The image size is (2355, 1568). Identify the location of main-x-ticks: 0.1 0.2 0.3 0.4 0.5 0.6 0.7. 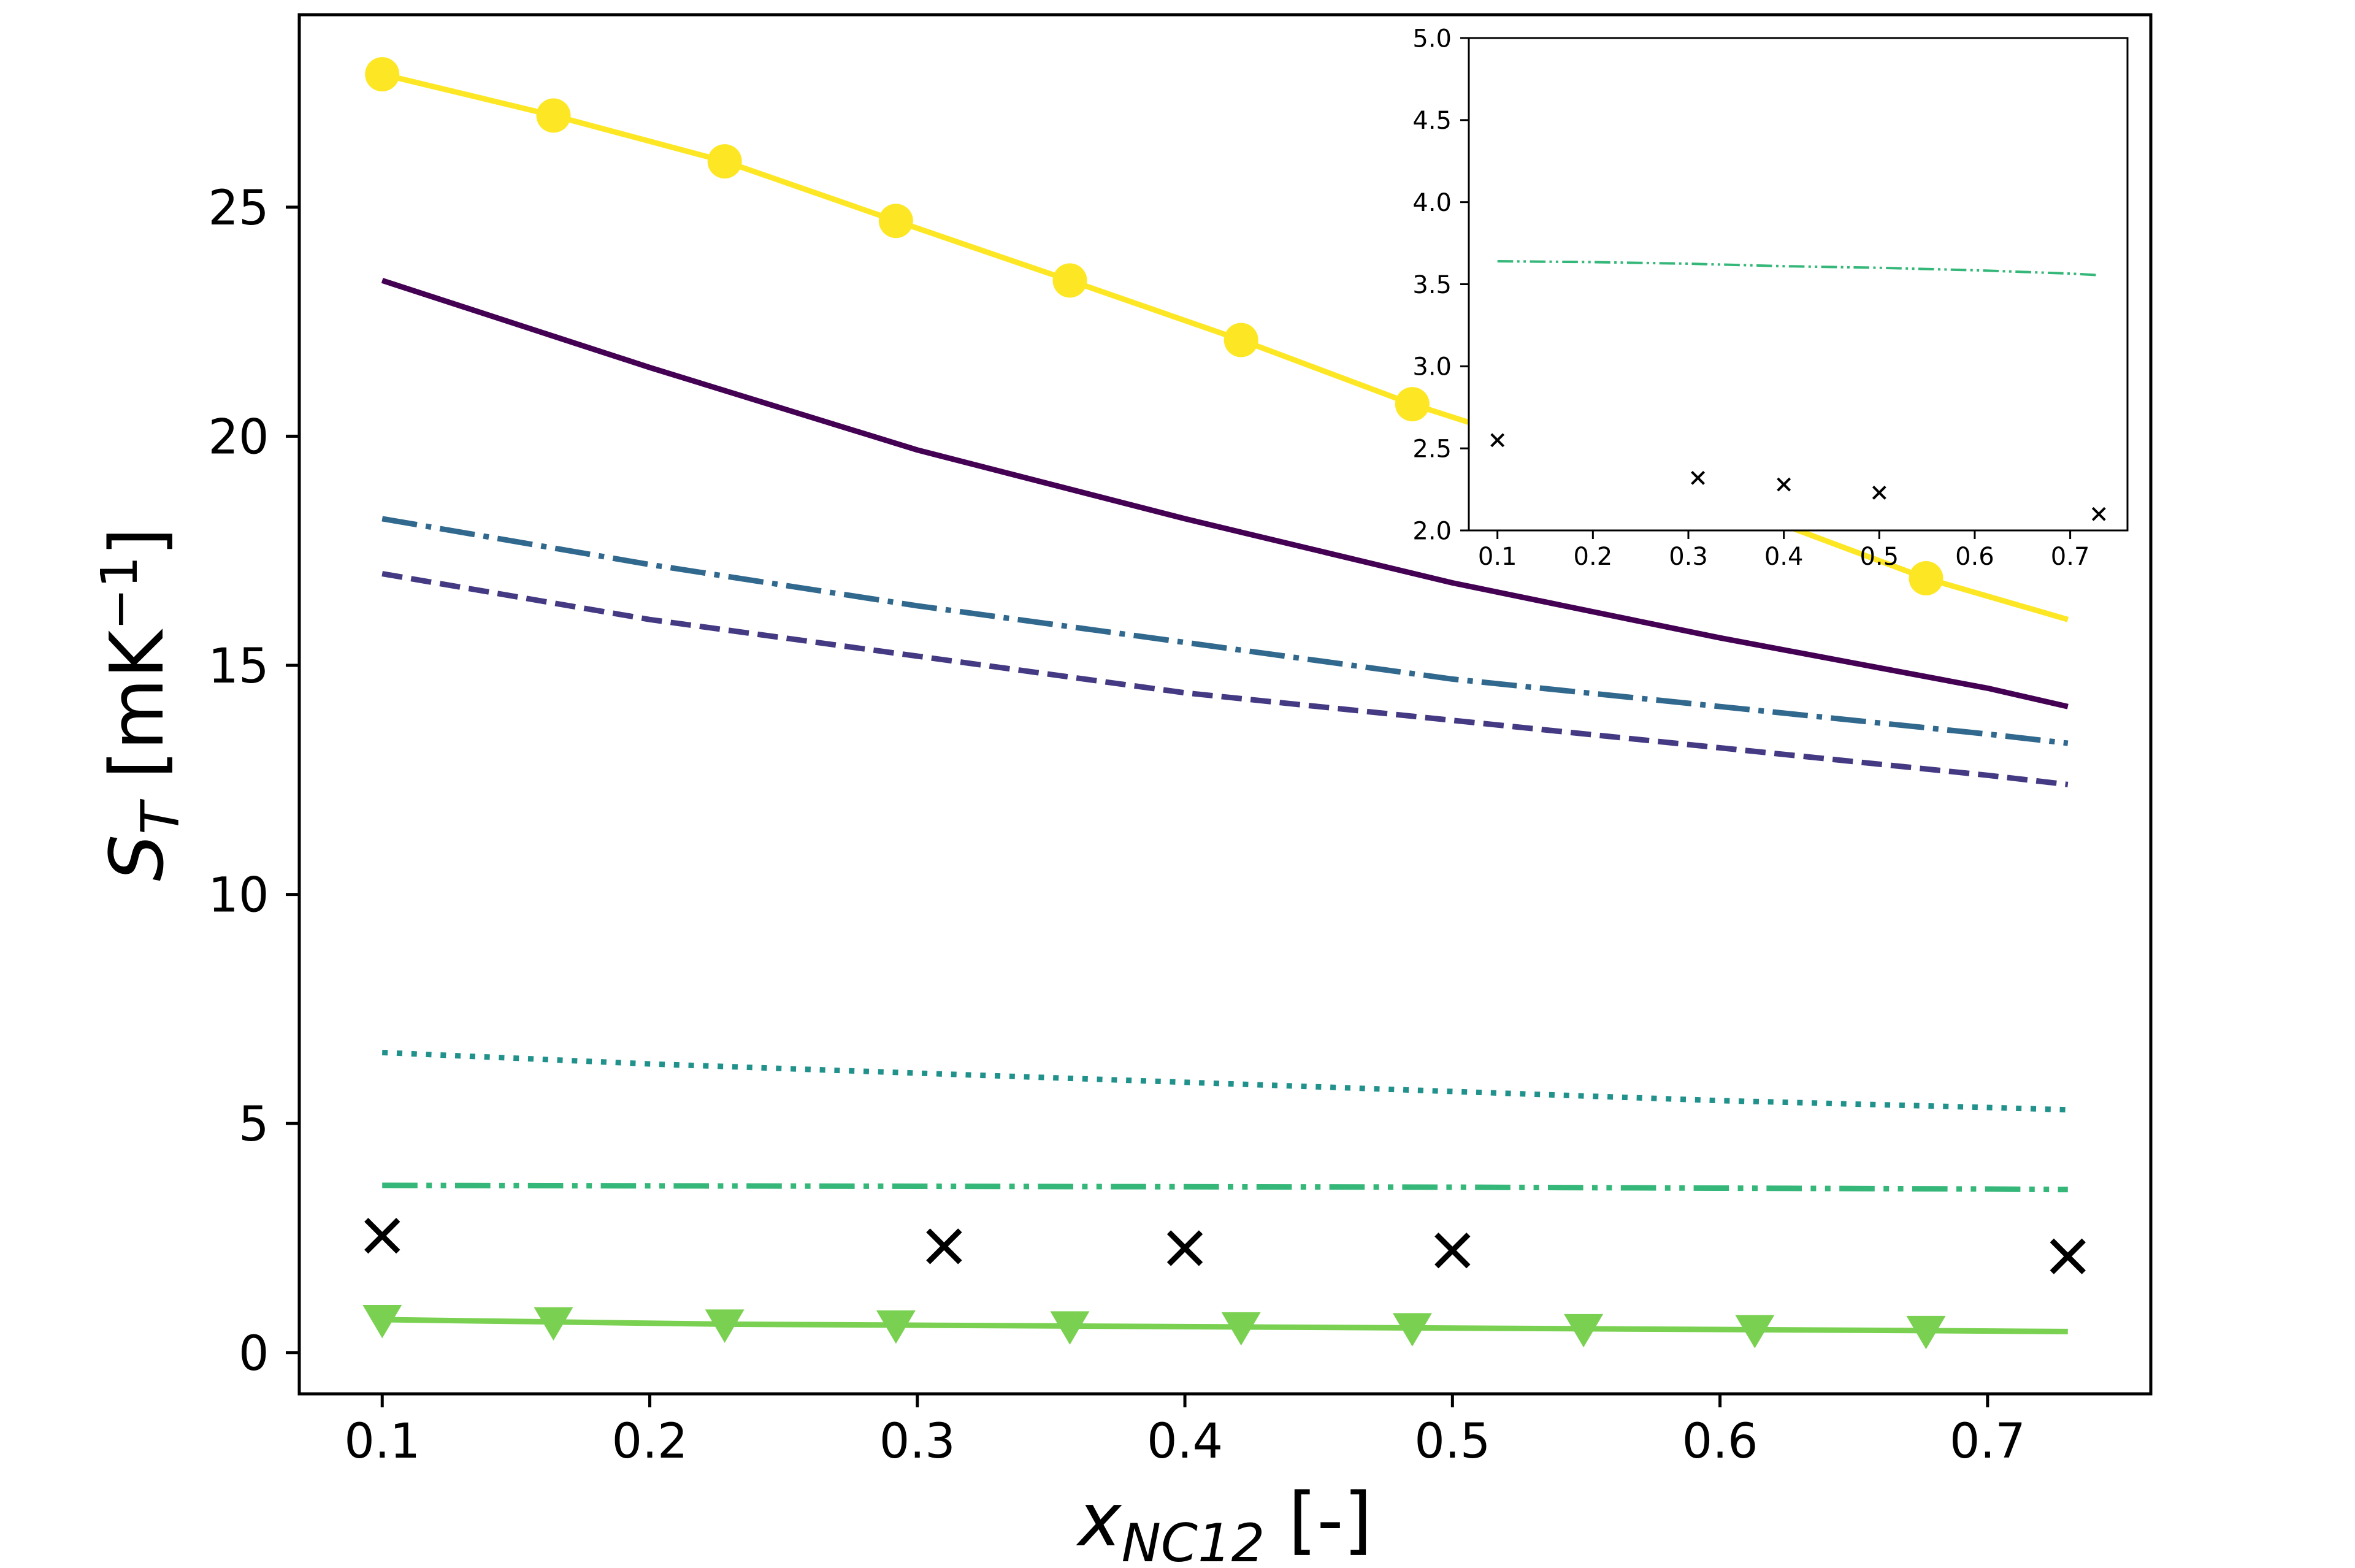
(1185, 1432).